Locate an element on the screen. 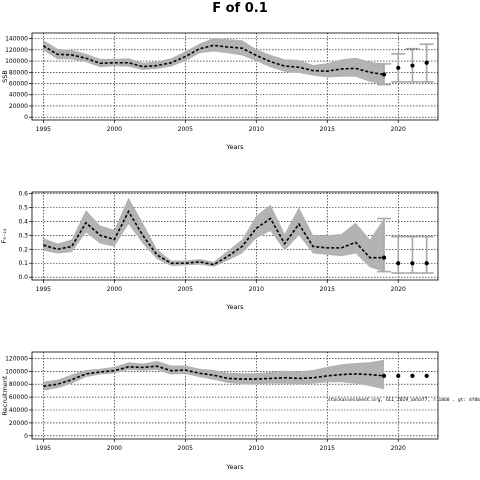 This screenshot has height=480, width=480. y-tick-label: 0.0 is located at coordinates (23, 277).